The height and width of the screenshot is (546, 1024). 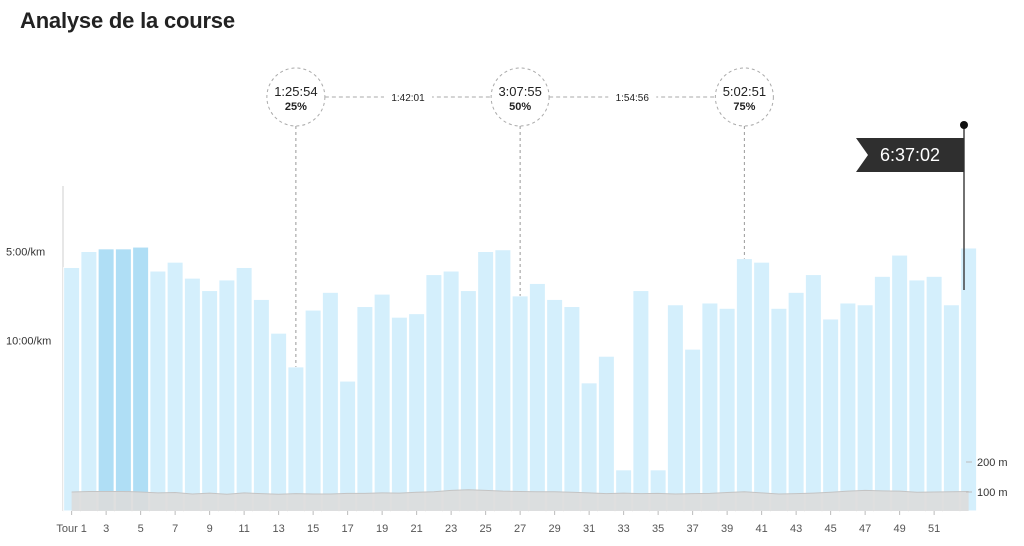 What do you see at coordinates (900, 529) in the screenshot?
I see `x-tick-label: 49` at bounding box center [900, 529].